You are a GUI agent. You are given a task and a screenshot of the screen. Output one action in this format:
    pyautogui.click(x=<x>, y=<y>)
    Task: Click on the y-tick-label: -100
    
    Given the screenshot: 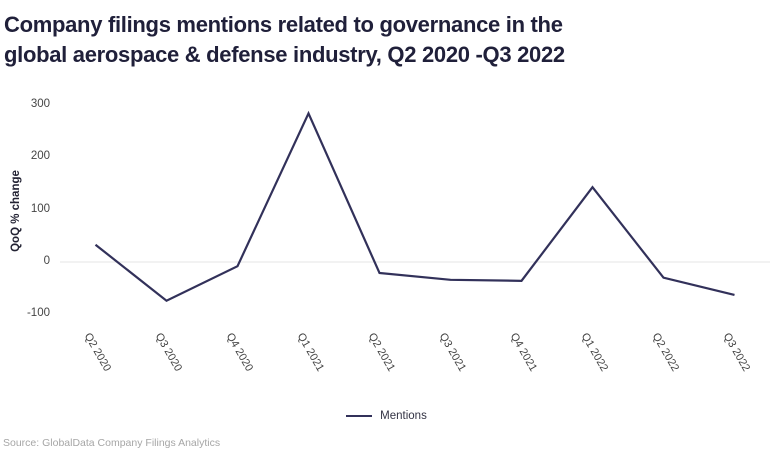 What is the action you would take?
    pyautogui.click(x=38, y=313)
    